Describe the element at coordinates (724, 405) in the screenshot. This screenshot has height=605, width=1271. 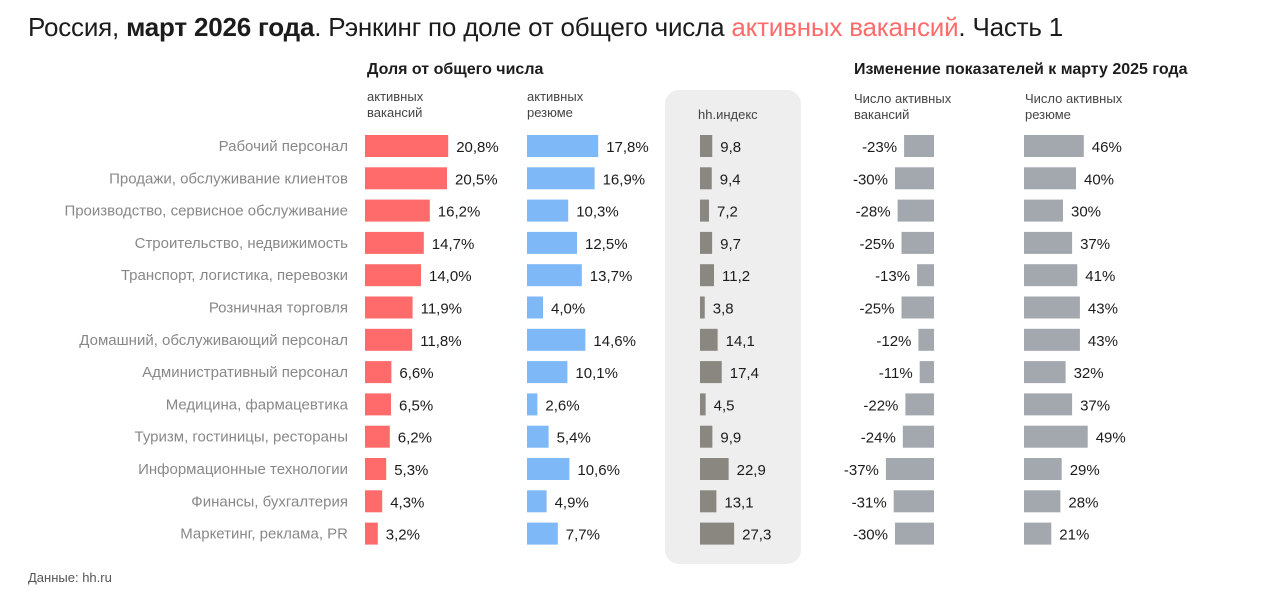
I see `hh-index-value-label: 4,5` at that location.